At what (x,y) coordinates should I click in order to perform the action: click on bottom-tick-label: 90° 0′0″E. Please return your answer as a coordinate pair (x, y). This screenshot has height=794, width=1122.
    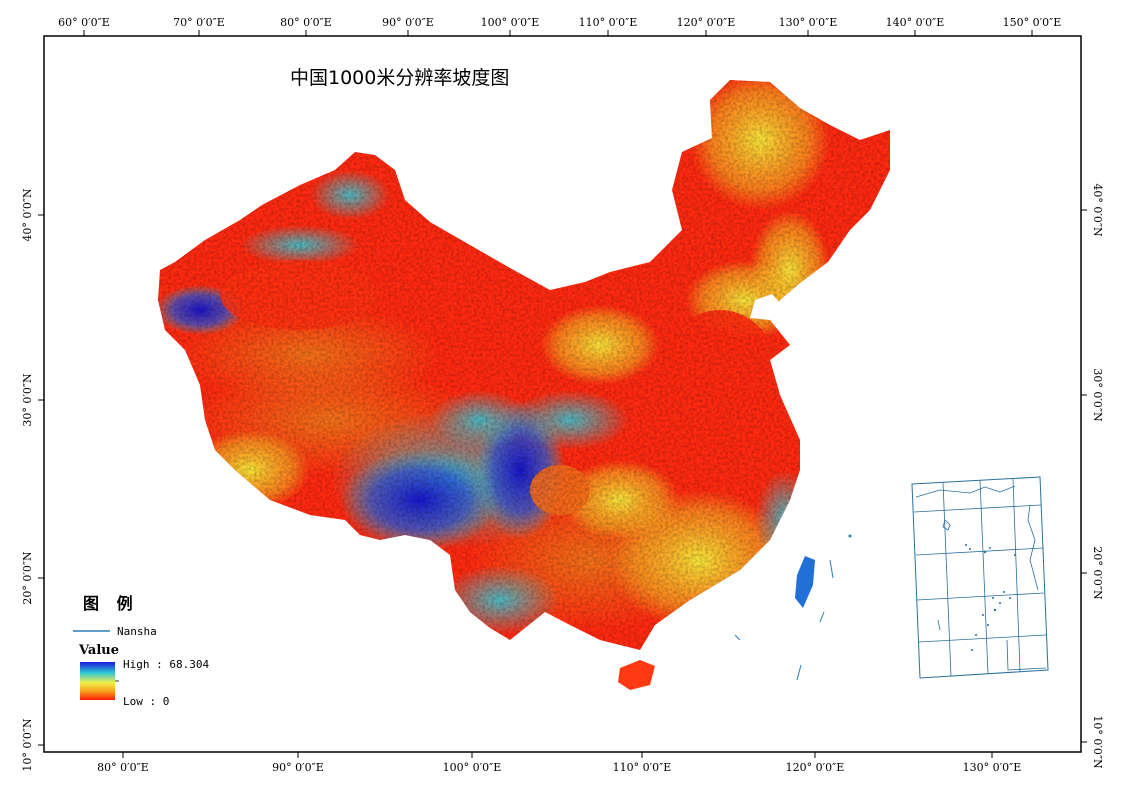
    Looking at the image, I should click on (298, 767).